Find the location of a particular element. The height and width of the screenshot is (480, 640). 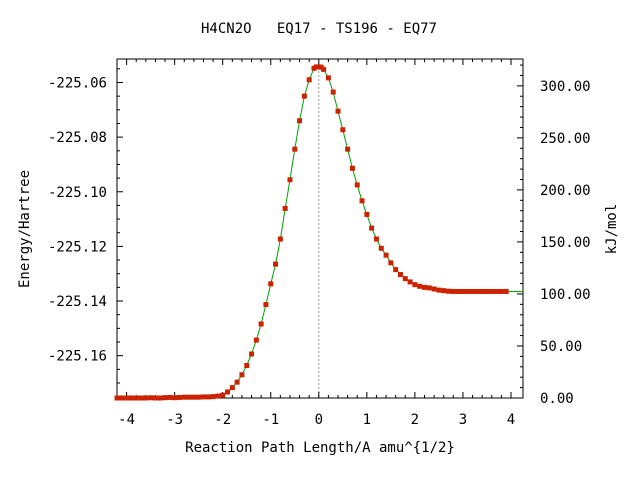

y2-tick-label: 0.00 is located at coordinates (557, 399).